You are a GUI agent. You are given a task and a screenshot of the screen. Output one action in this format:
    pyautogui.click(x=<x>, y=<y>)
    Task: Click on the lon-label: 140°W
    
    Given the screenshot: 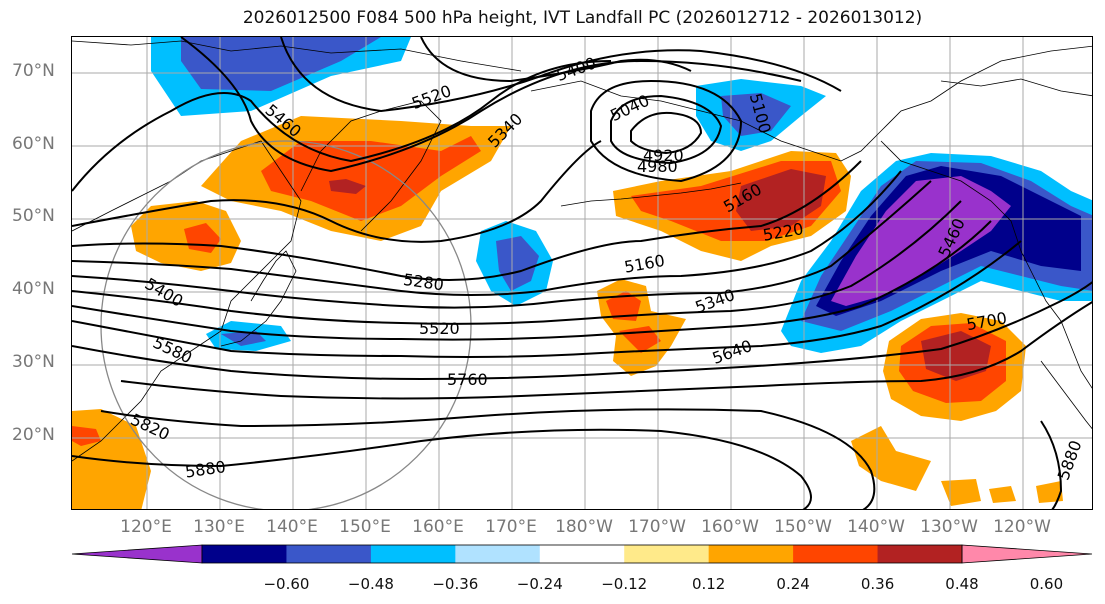 What is the action you would take?
    pyautogui.click(x=876, y=527)
    